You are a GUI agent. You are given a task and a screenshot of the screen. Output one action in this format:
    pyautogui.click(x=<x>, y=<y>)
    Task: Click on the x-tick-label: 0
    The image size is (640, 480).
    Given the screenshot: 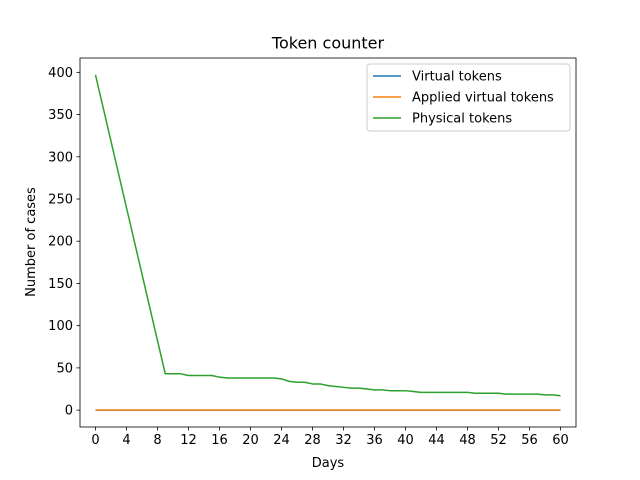 What is the action you would take?
    pyautogui.click(x=95, y=440)
    